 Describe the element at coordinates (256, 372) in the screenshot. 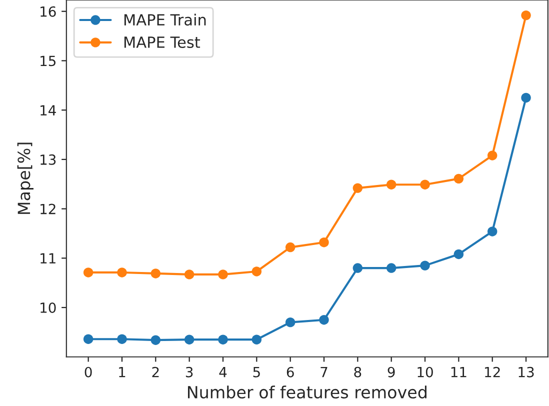

I see `x-tick-label: 5` at that location.